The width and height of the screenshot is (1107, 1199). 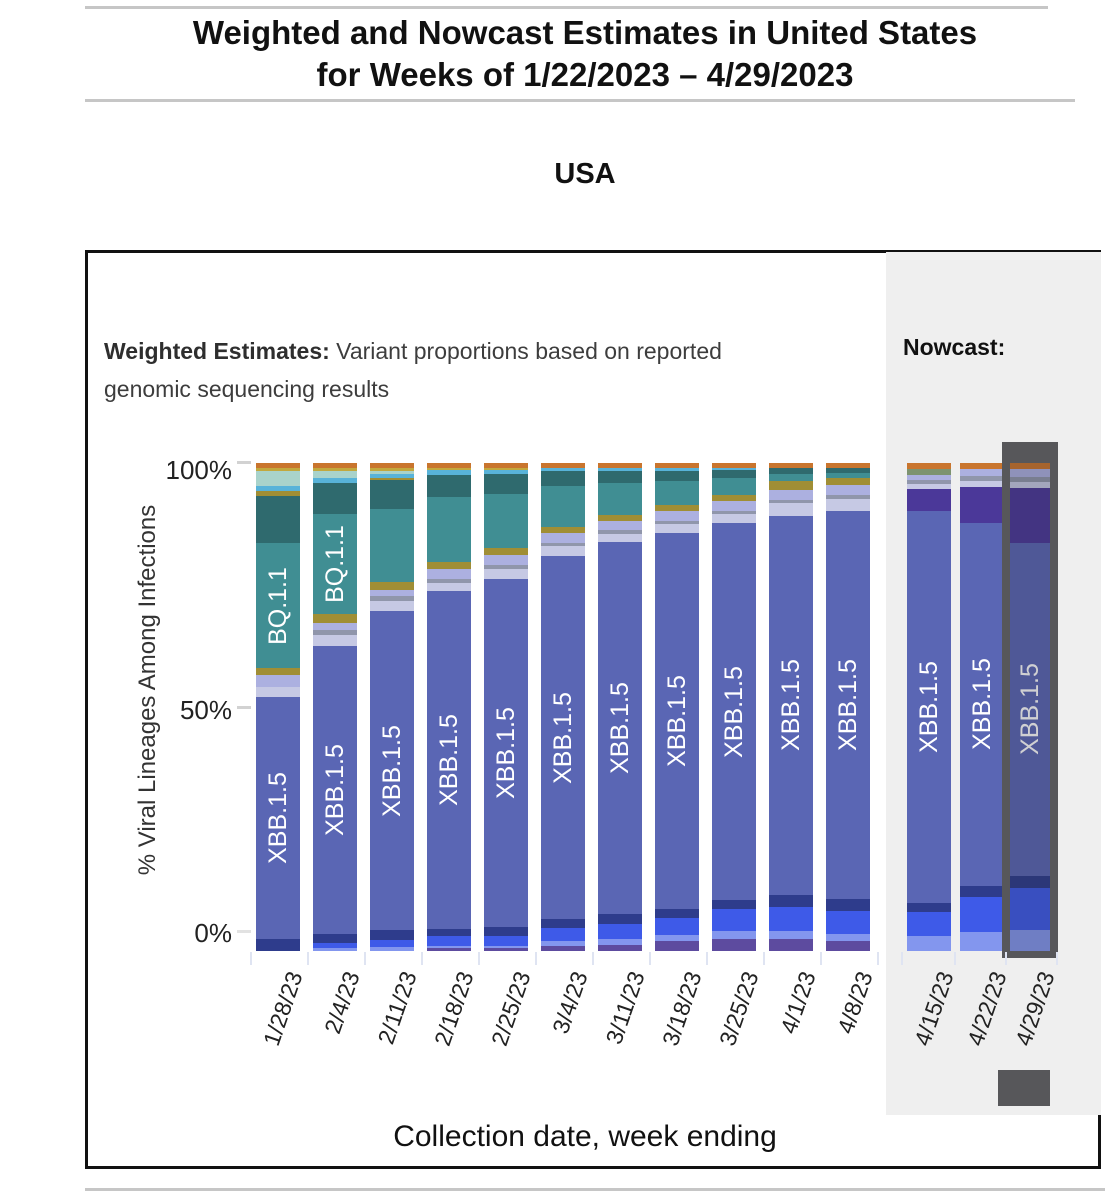 I want to click on bar-2/4/23, so click(x=335, y=707).